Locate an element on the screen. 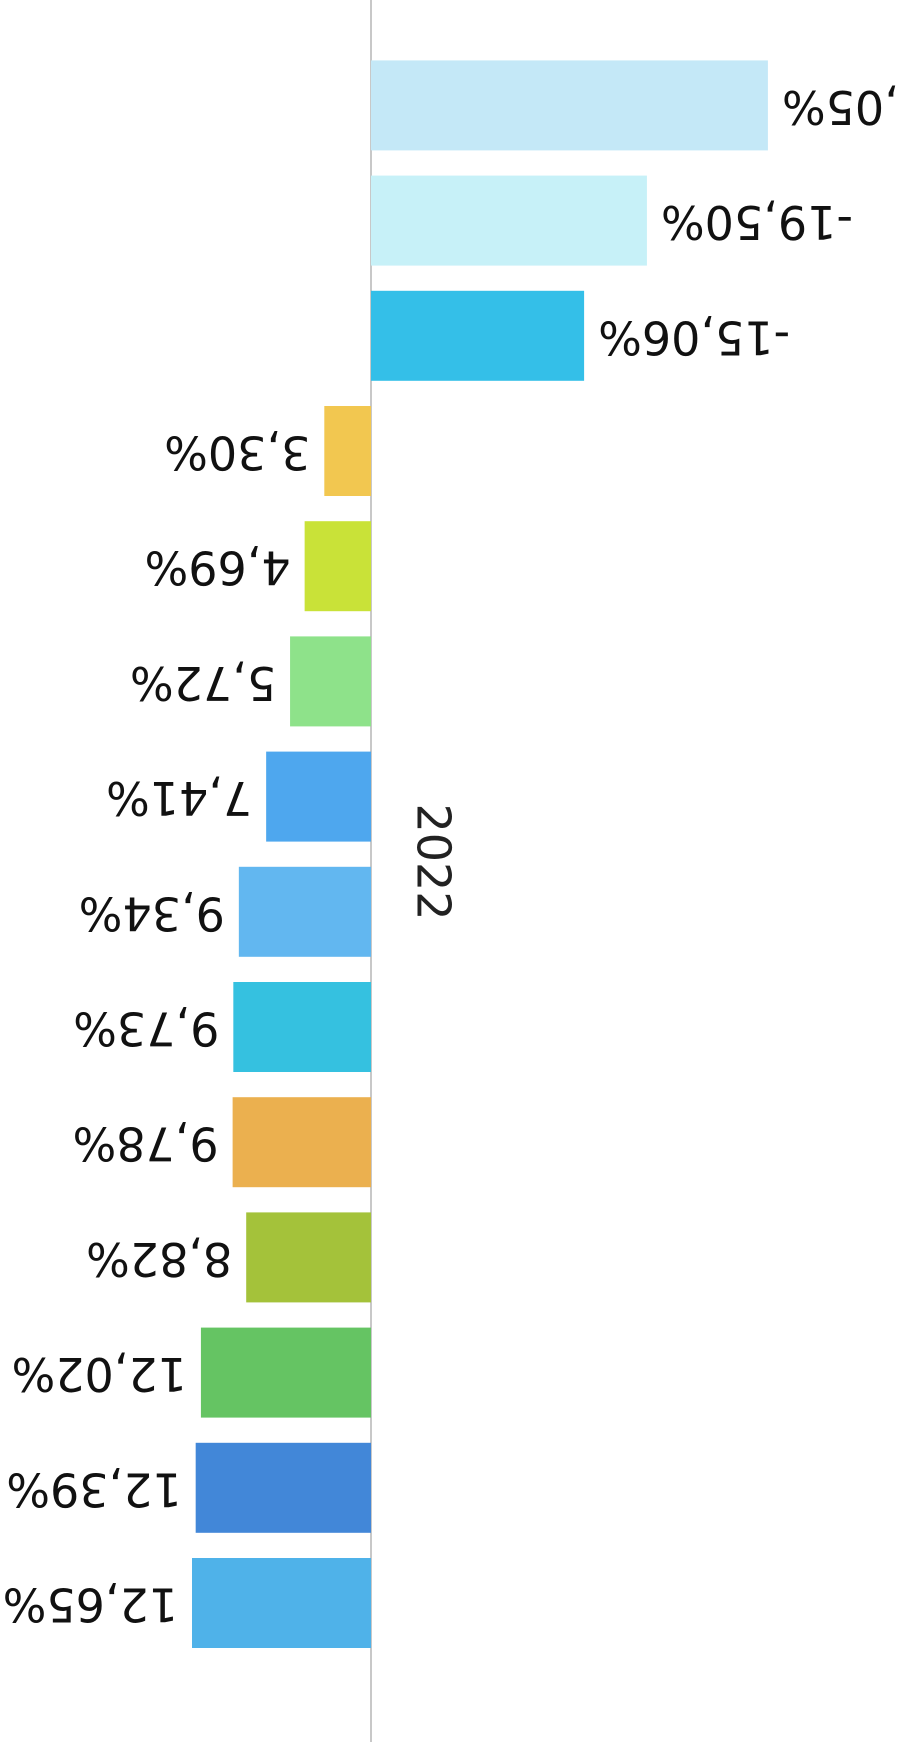 This screenshot has width=897, height=1742. value-label-6: 9,34% is located at coordinates (152, 913).